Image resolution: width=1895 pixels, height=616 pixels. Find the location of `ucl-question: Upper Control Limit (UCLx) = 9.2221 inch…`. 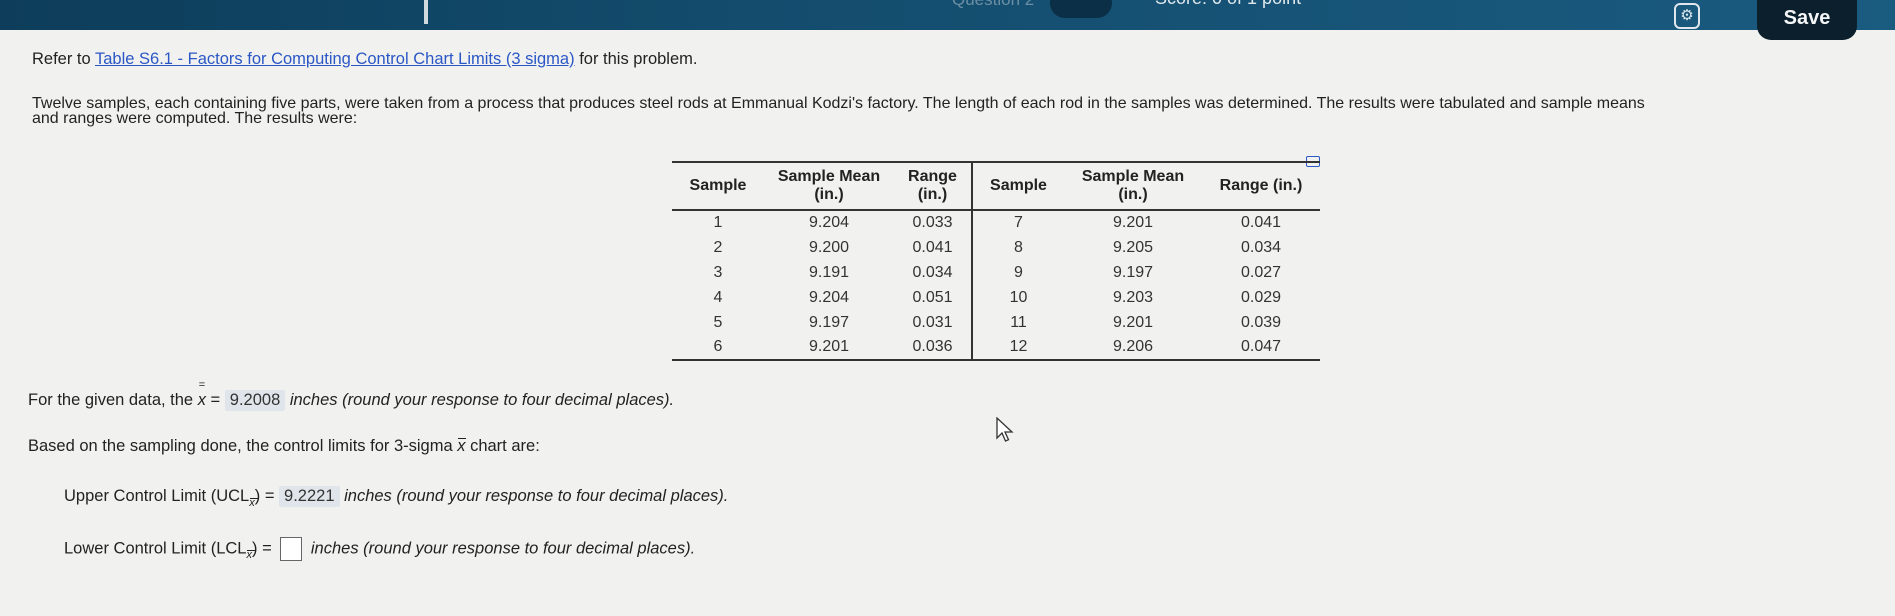

ucl-question: Upper Control Limit (UCLx) = 9.2221 inch… is located at coordinates (396, 497).